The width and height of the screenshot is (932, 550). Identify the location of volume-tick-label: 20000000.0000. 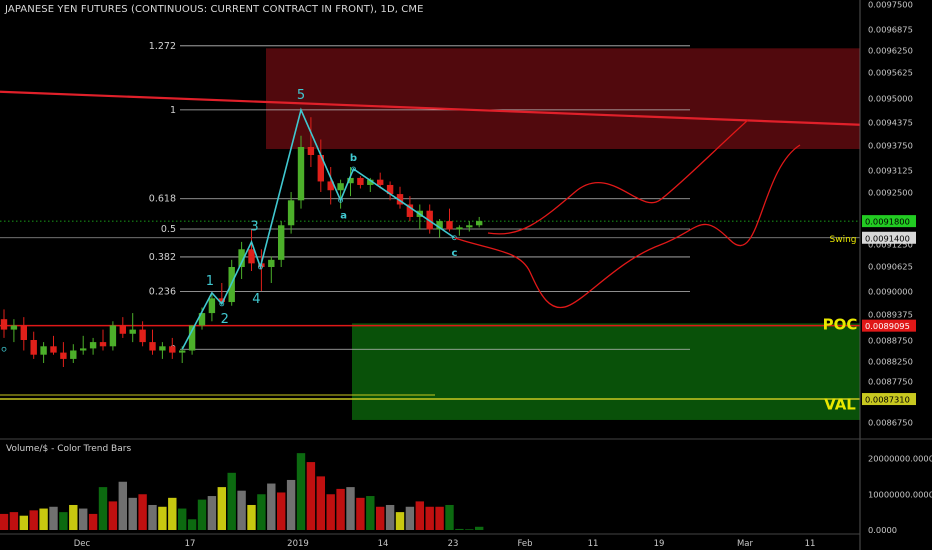
(900, 459).